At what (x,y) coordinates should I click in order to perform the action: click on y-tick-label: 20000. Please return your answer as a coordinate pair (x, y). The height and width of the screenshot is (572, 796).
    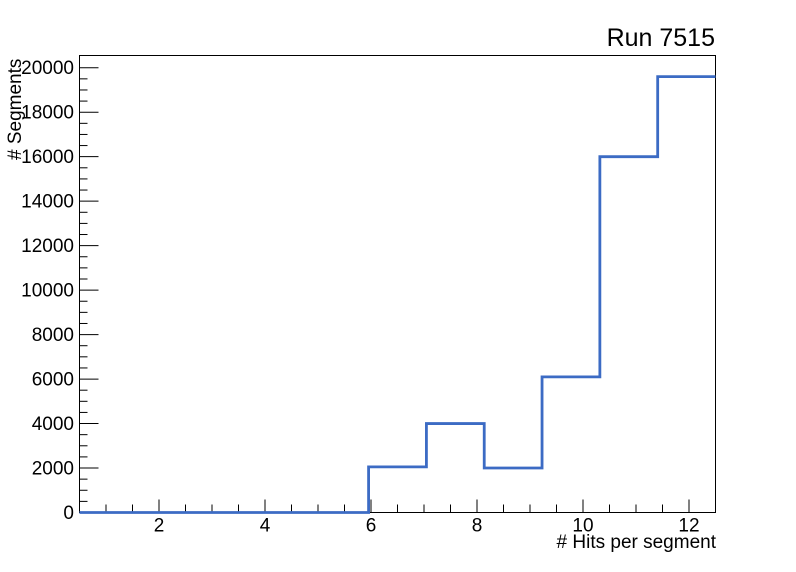
    Looking at the image, I should click on (47, 68).